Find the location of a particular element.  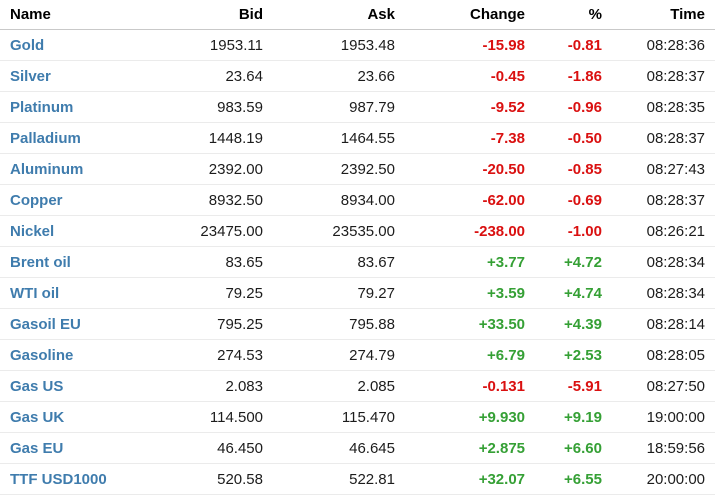

table-row: WTI oil 79.25 79.27 +3.59 +4.74 08:28:34 is located at coordinates (357, 293).